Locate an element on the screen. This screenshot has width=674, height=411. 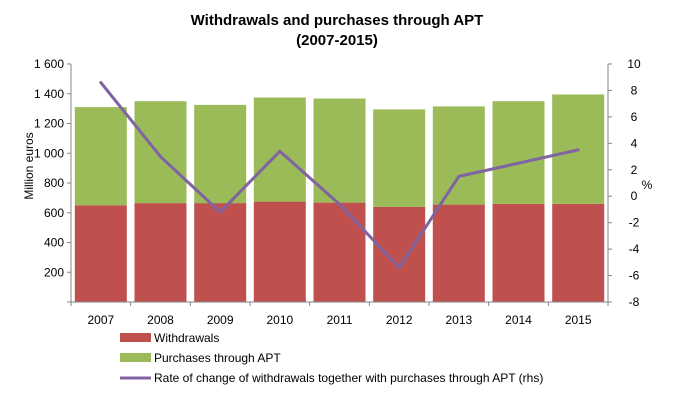
x-tick-label: 2012 is located at coordinates (399, 320).